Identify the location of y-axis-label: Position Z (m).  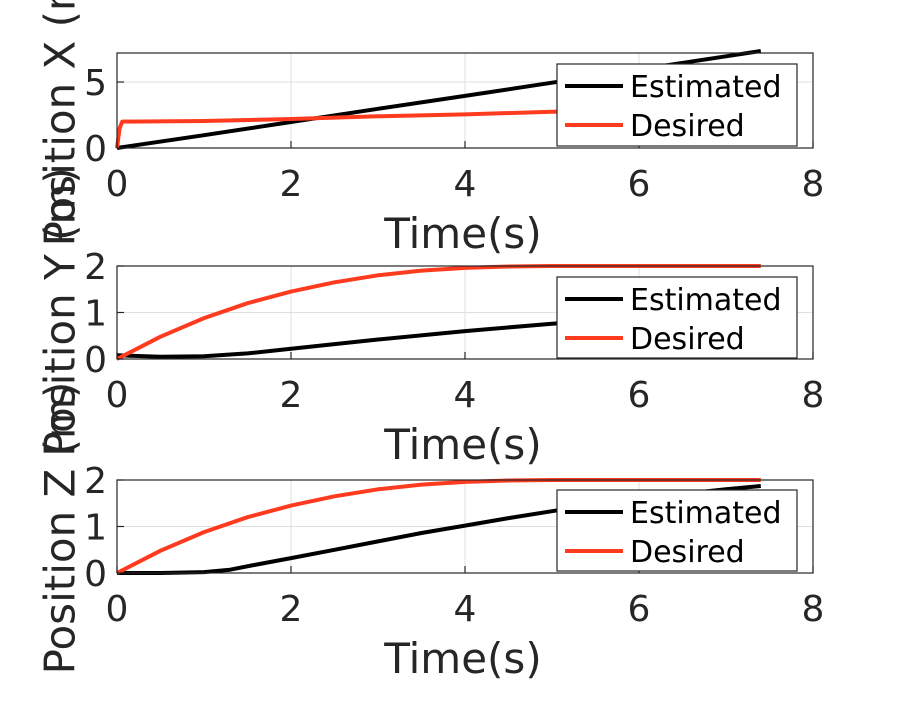
(60, 528).